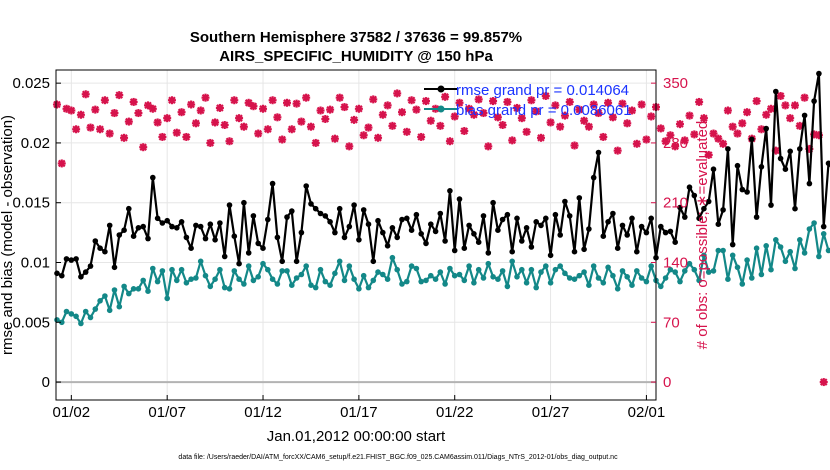 Image resolution: width=830 pixels, height=470 pixels. I want to click on x-tick-label: 01/12, so click(263, 412).